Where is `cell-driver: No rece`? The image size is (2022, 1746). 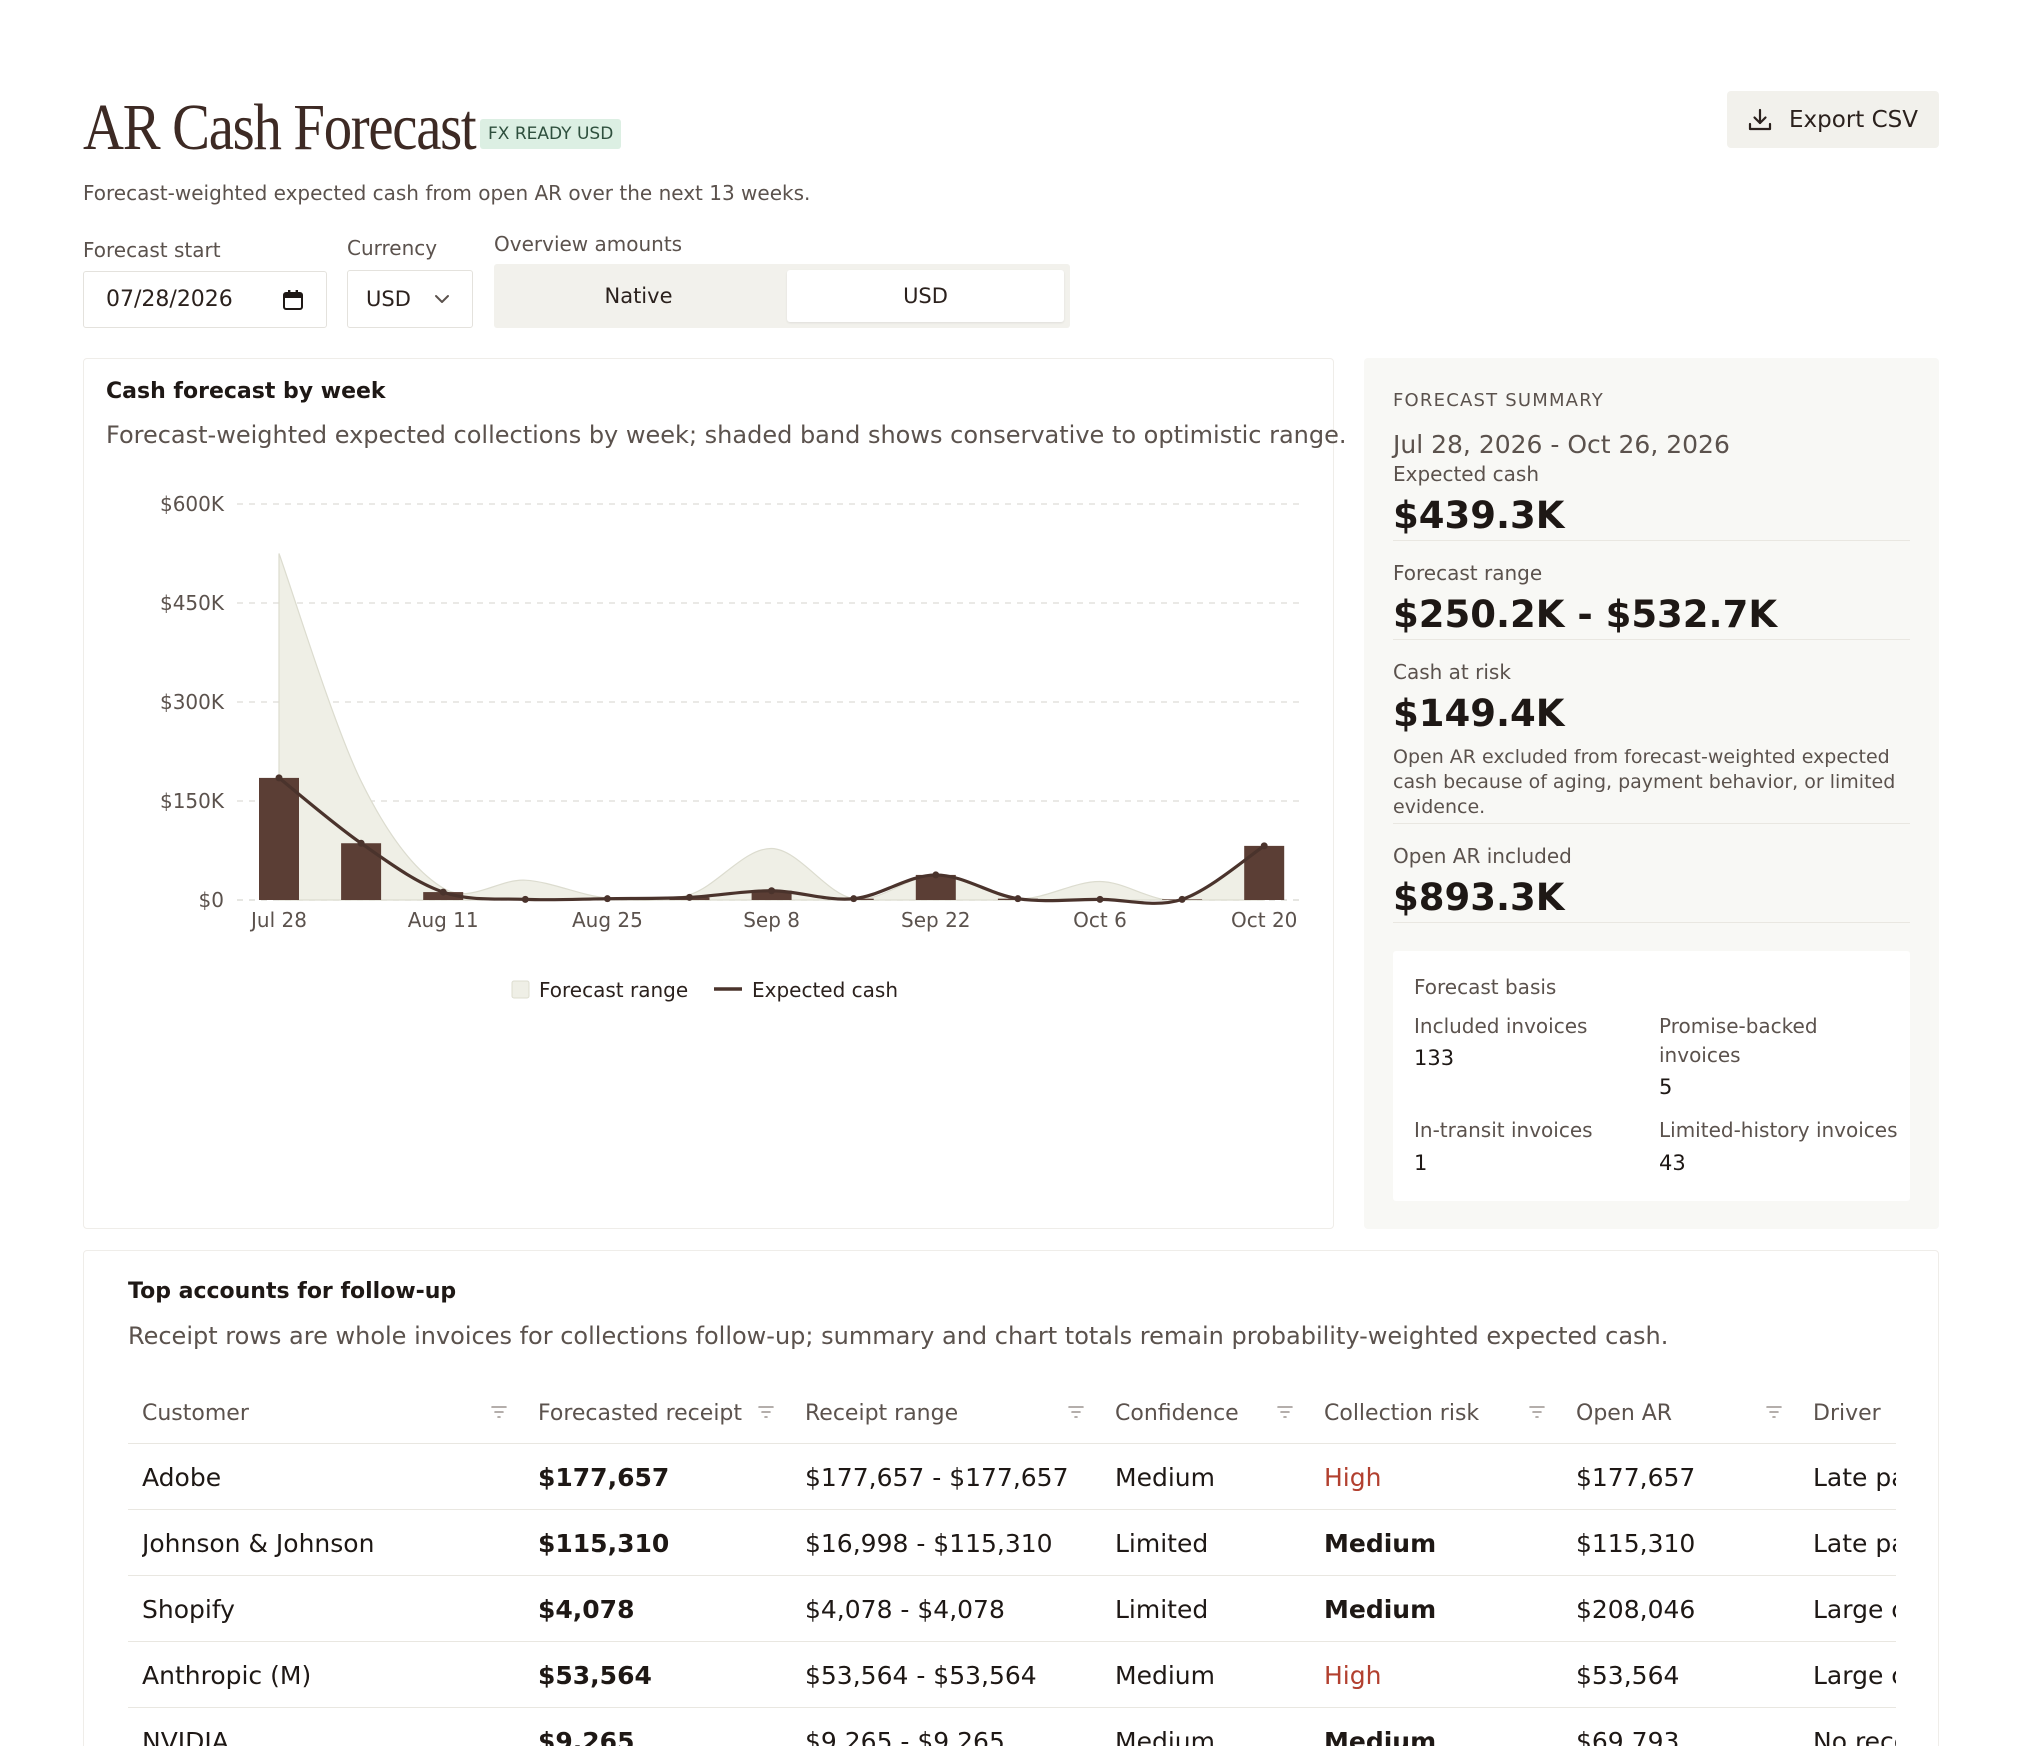
cell-driver: No rece is located at coordinates (1854, 1736).